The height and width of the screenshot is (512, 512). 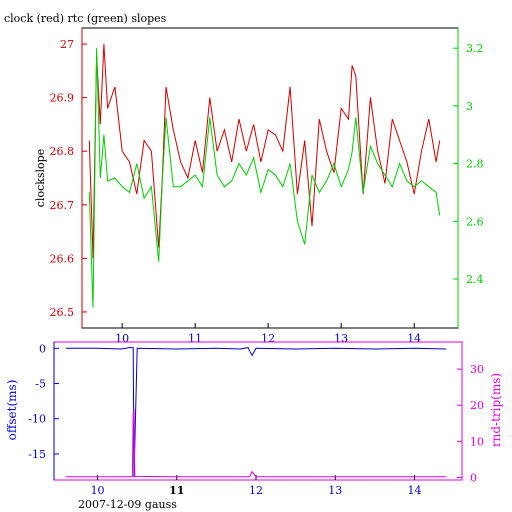 I want to click on bottom-chart-ylabel-right: rnd-trip(ms), so click(x=496, y=410).